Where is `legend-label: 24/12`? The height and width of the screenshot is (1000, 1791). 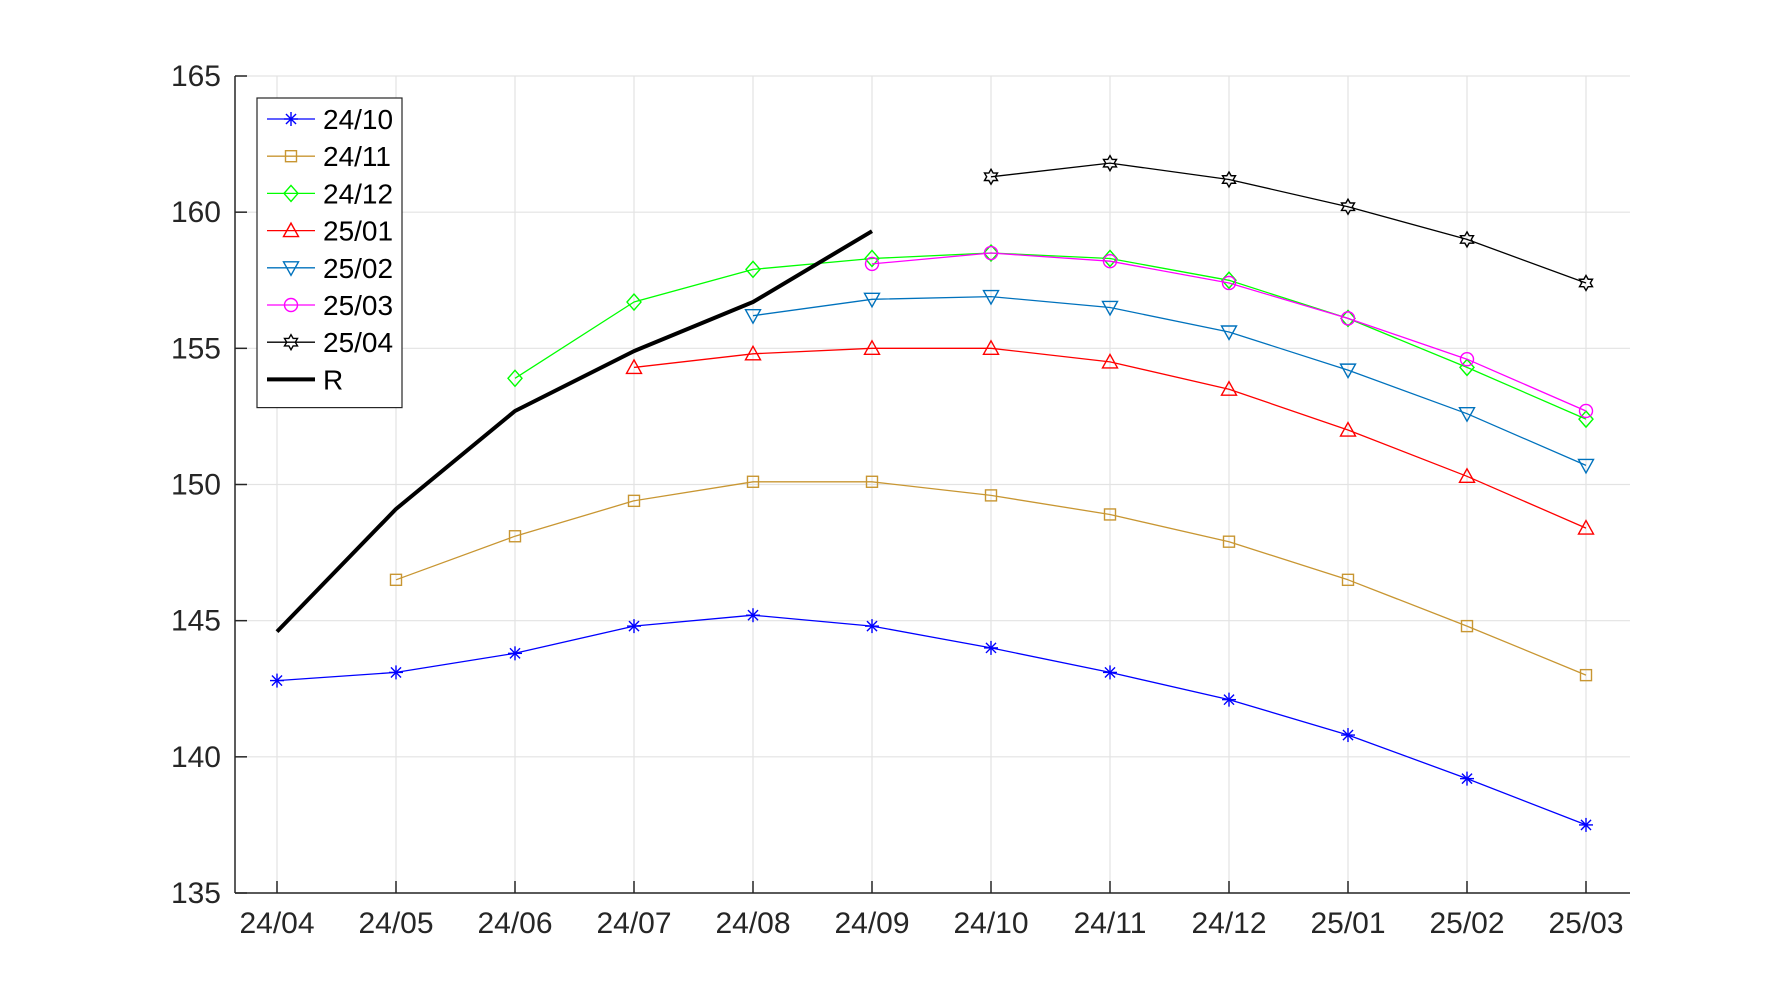 legend-label: 24/12 is located at coordinates (358, 193).